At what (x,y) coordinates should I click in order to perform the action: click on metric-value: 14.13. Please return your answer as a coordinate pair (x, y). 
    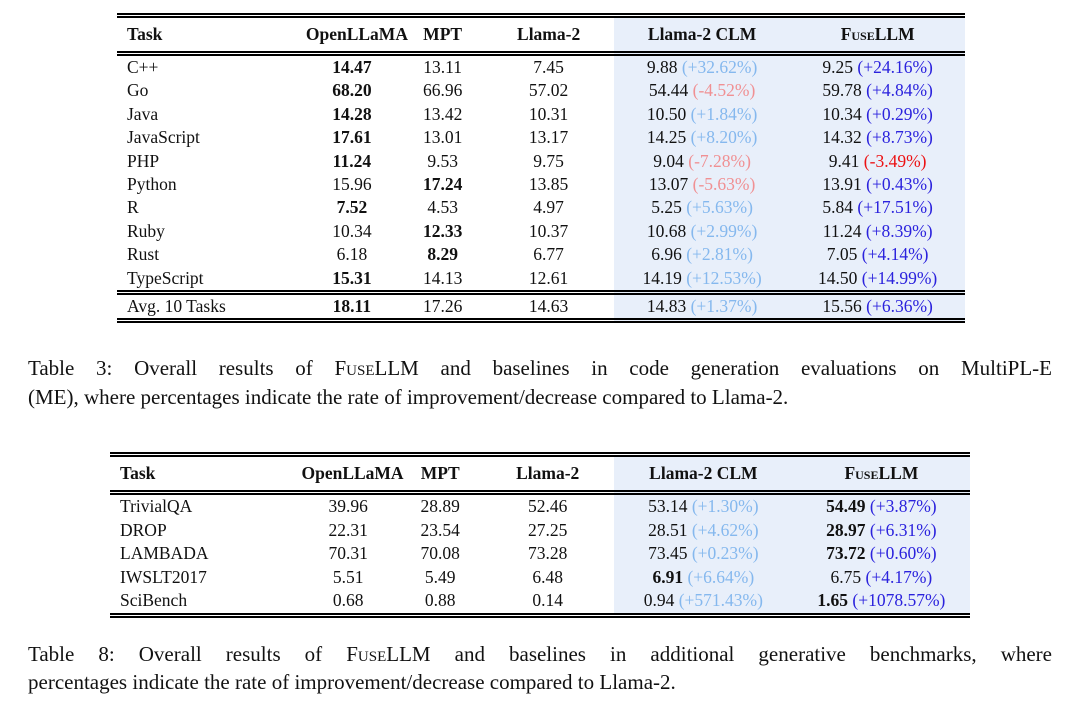
    Looking at the image, I should click on (442, 277).